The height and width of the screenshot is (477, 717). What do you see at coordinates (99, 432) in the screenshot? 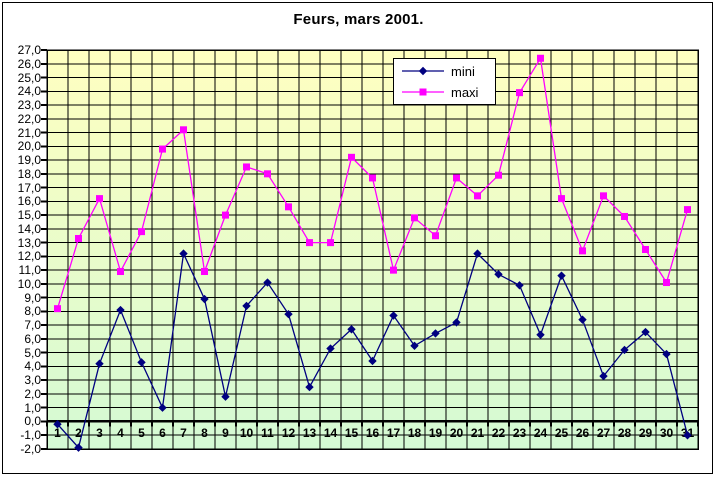
I see `x-axis-label: 3` at bounding box center [99, 432].